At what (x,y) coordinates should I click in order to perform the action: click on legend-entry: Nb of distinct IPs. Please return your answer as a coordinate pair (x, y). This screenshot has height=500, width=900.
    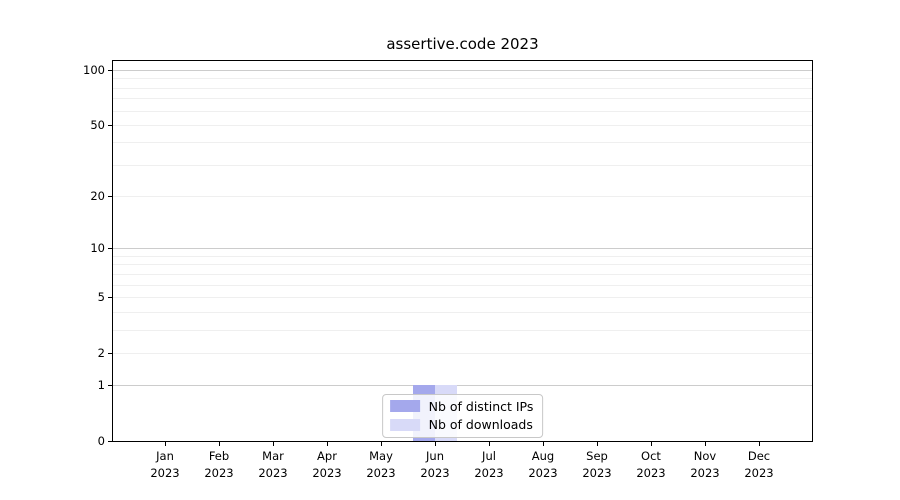
    Looking at the image, I should click on (461, 406).